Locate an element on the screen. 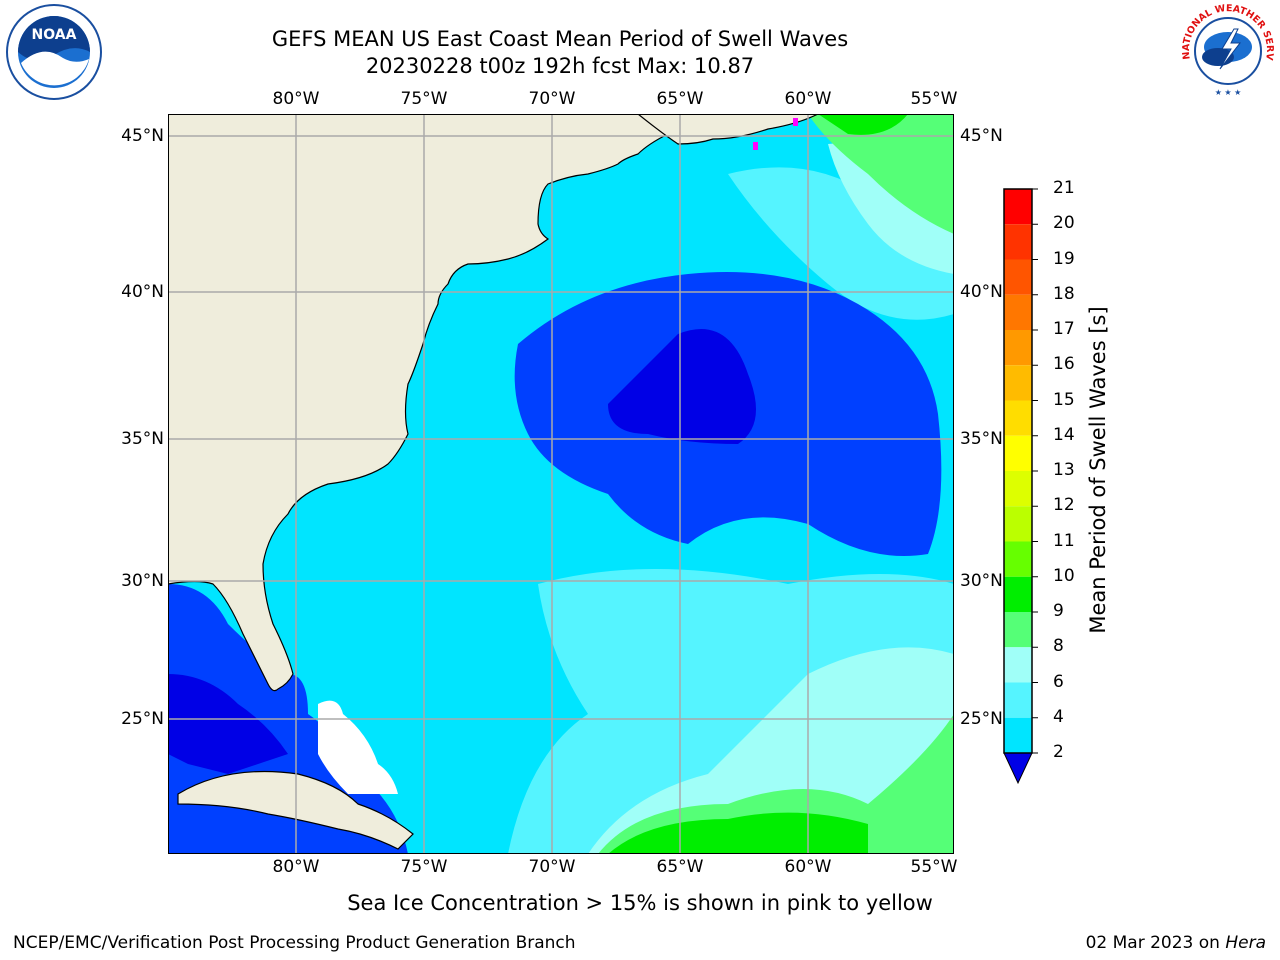 The image size is (1280, 960). colorbar-tick-label: 17 is located at coordinates (1064, 329).